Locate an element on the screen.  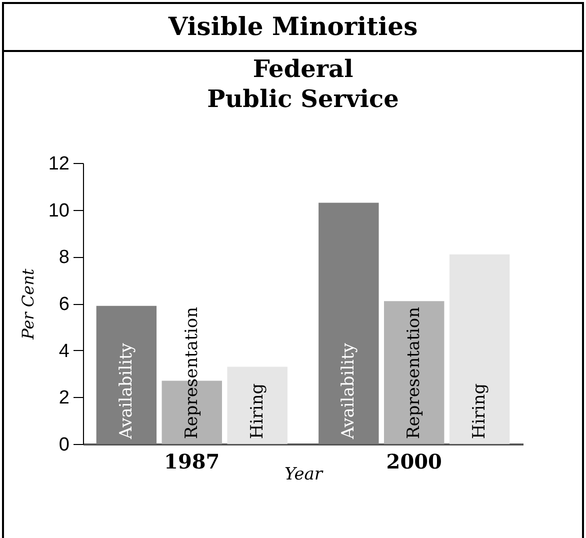
series-label: Hiring is located at coordinates (257, 411).